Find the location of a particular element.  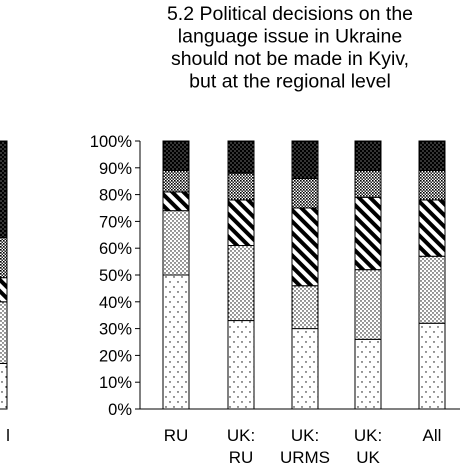

partial-left-chart: l is located at coordinates (5, 292).